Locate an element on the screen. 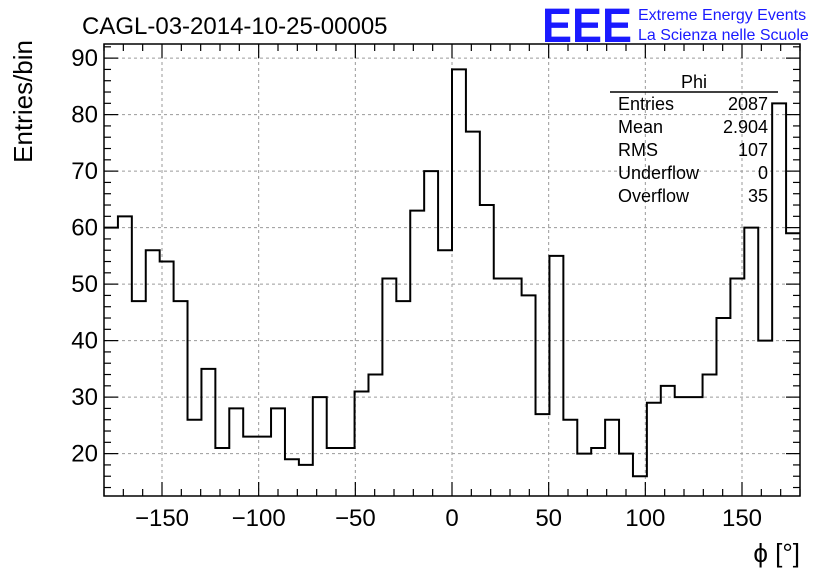  stats-title: Phi is located at coordinates (694, 82).